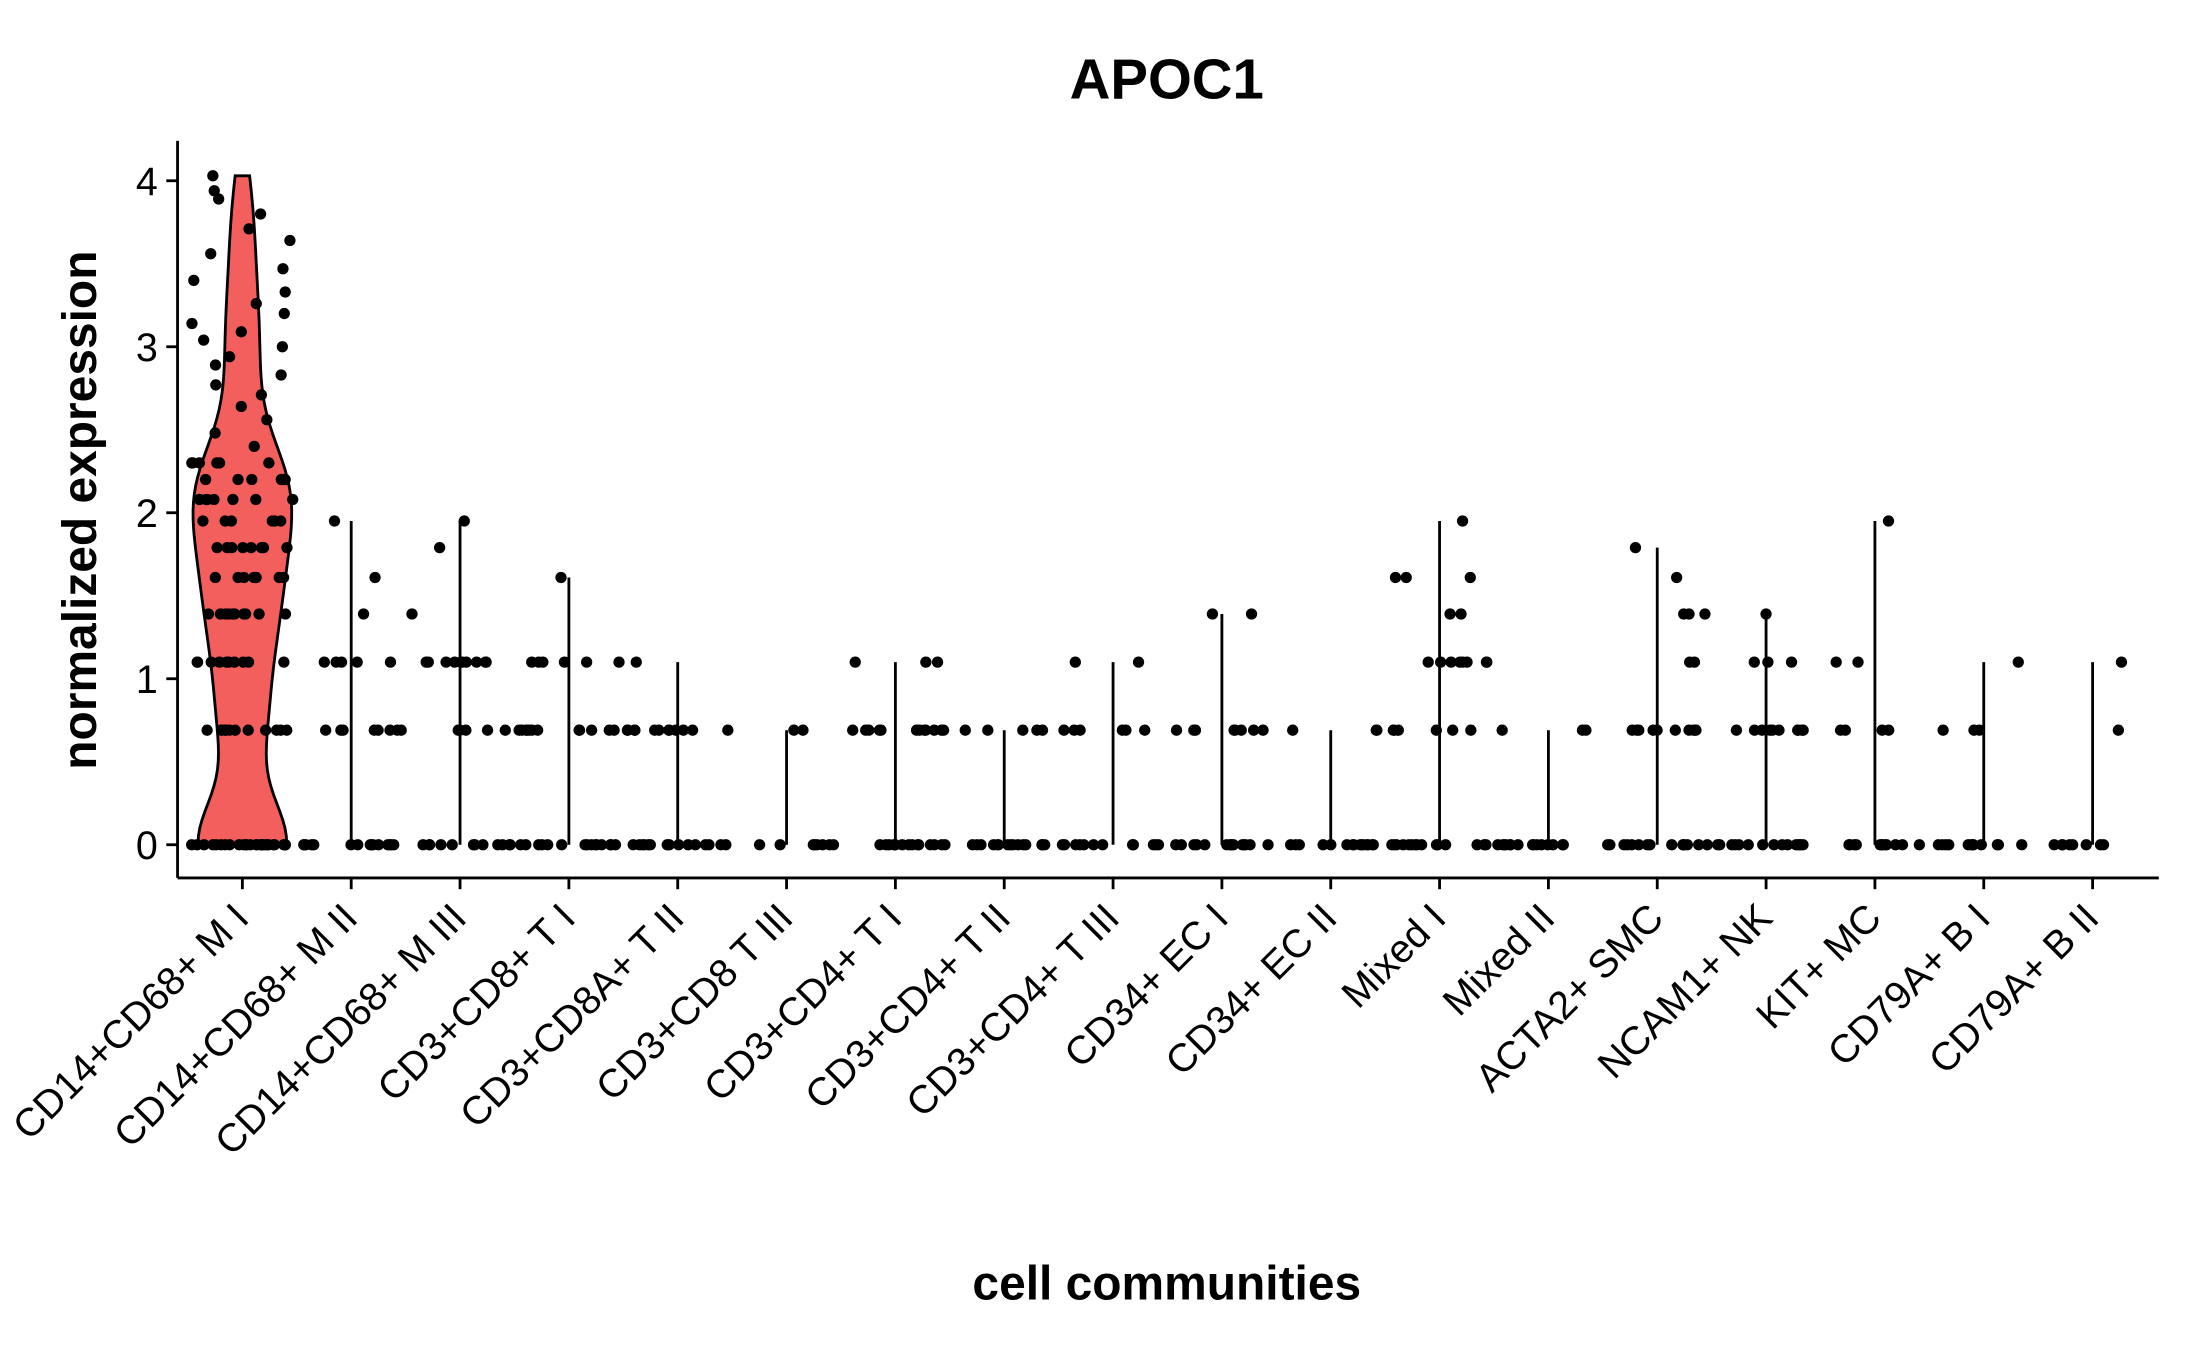  Describe the element at coordinates (1166, 1283) in the screenshot. I see `x-axis-title: cell communities` at that location.